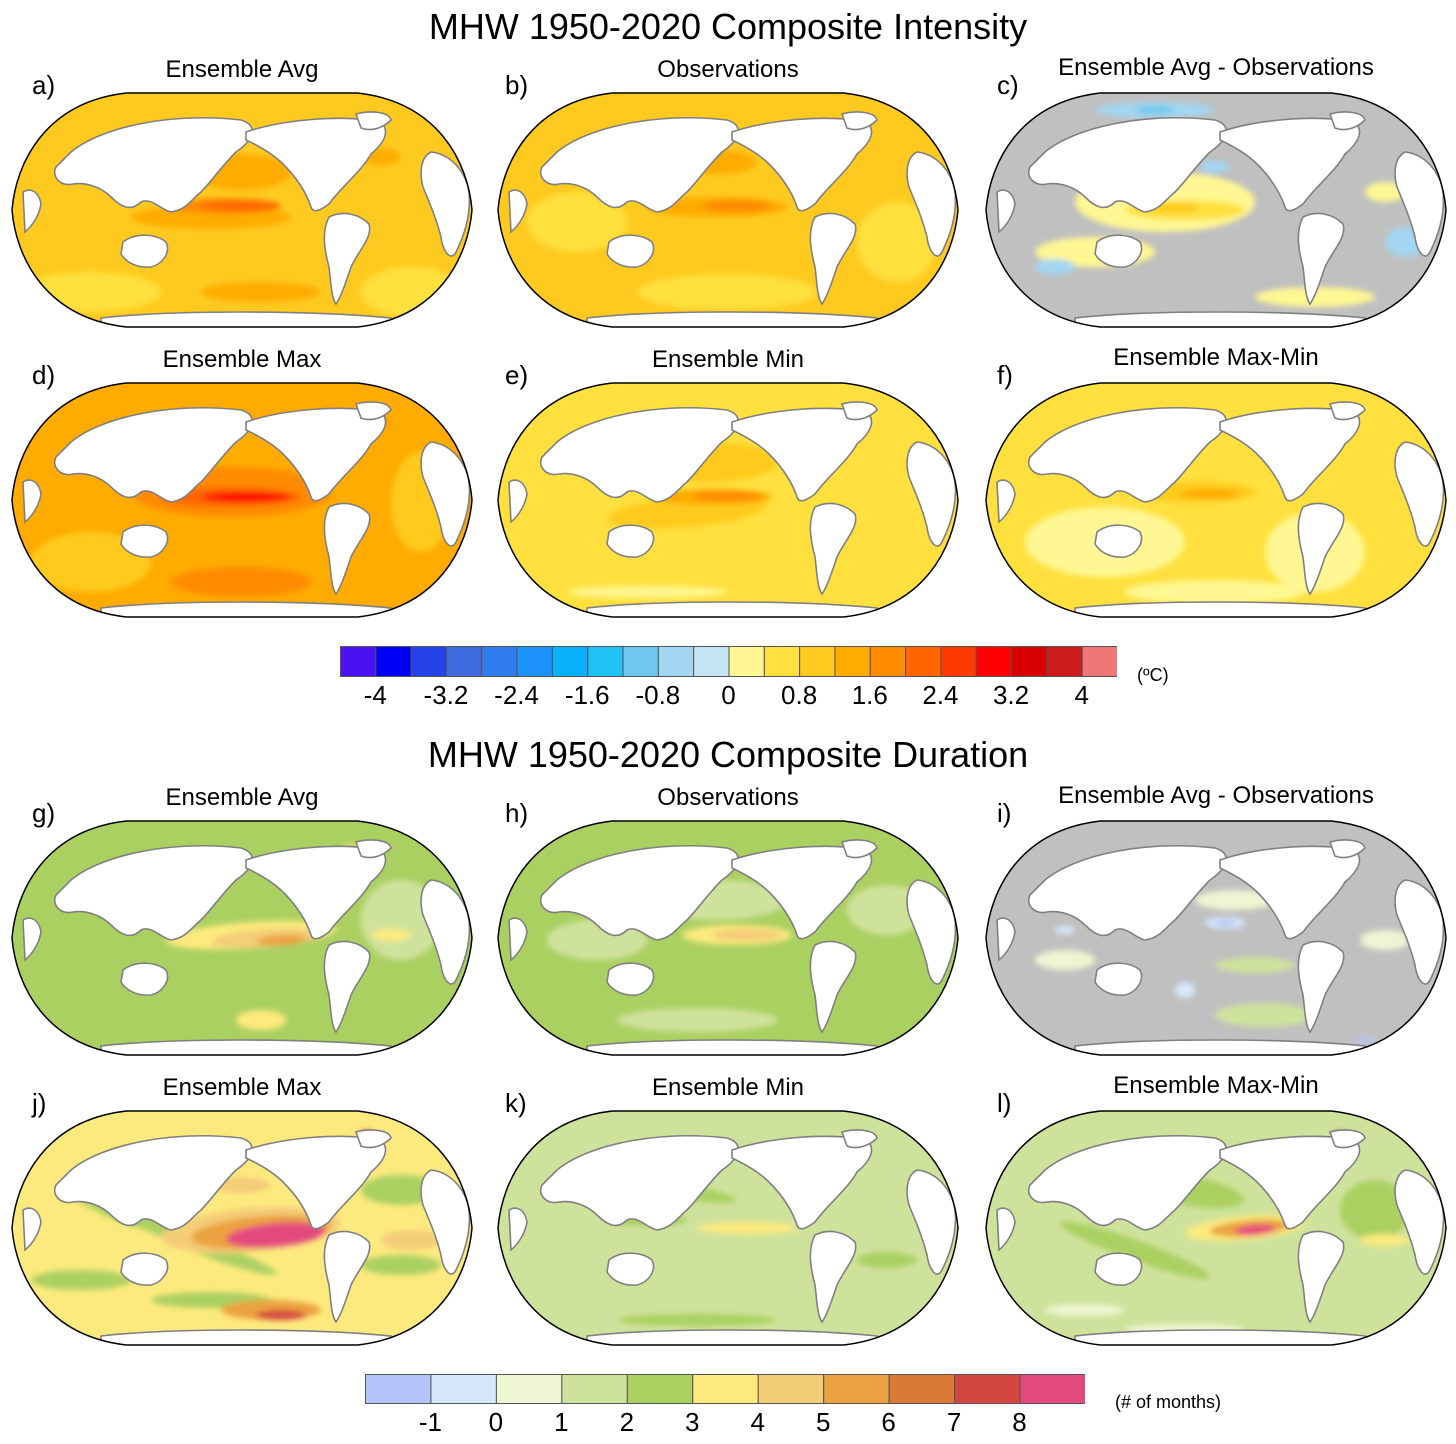  Describe the element at coordinates (517, 85) in the screenshot. I see `panel-letter: b)` at that location.